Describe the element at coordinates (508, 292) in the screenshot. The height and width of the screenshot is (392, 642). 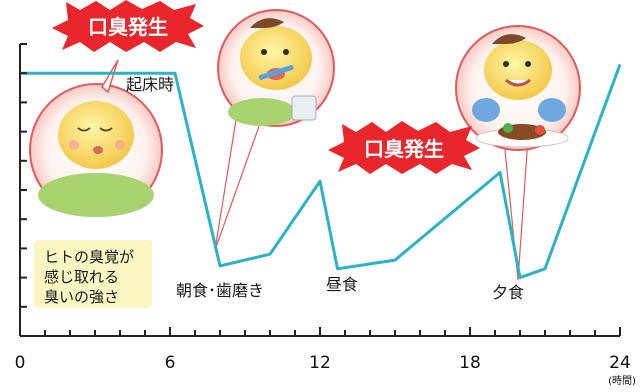
I see `label-dinner: 夕食` at that location.